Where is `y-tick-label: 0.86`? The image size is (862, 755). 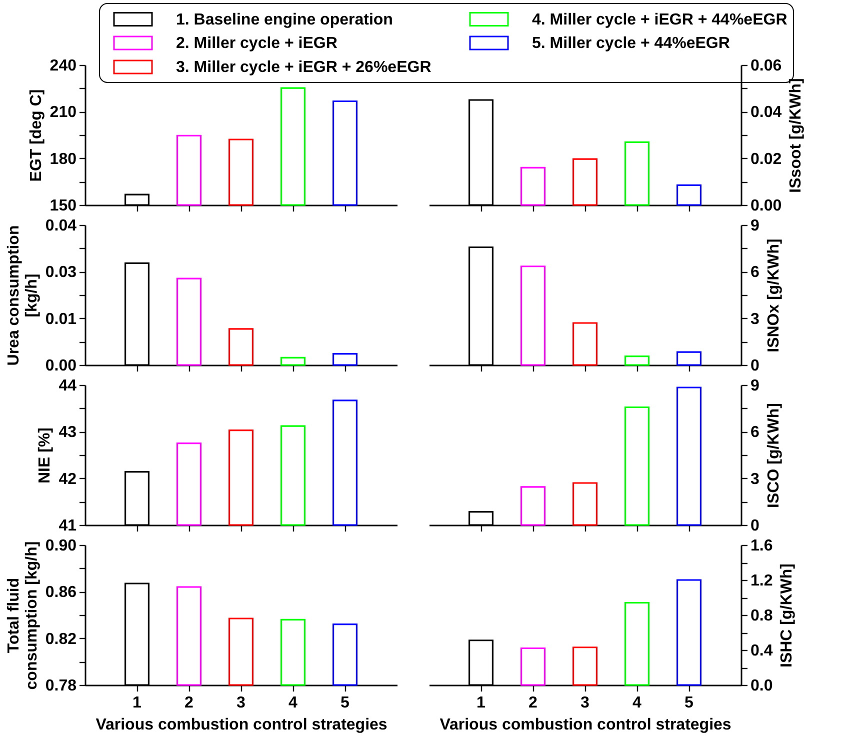
y-tick-label: 0.86 is located at coordinates (61, 593).